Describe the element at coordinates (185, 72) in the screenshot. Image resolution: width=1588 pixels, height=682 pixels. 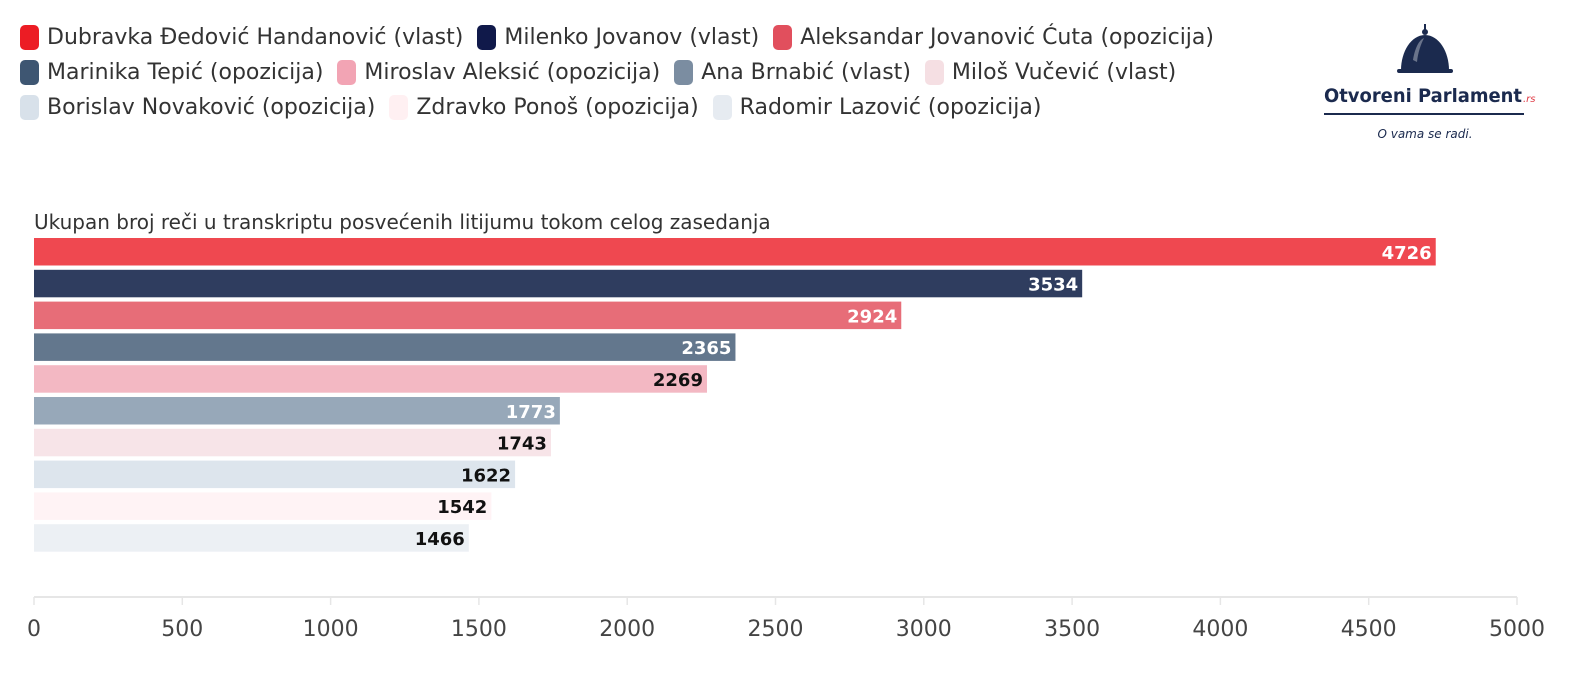
I see `legend-label: Marinika Tepić (opozicija)` at that location.